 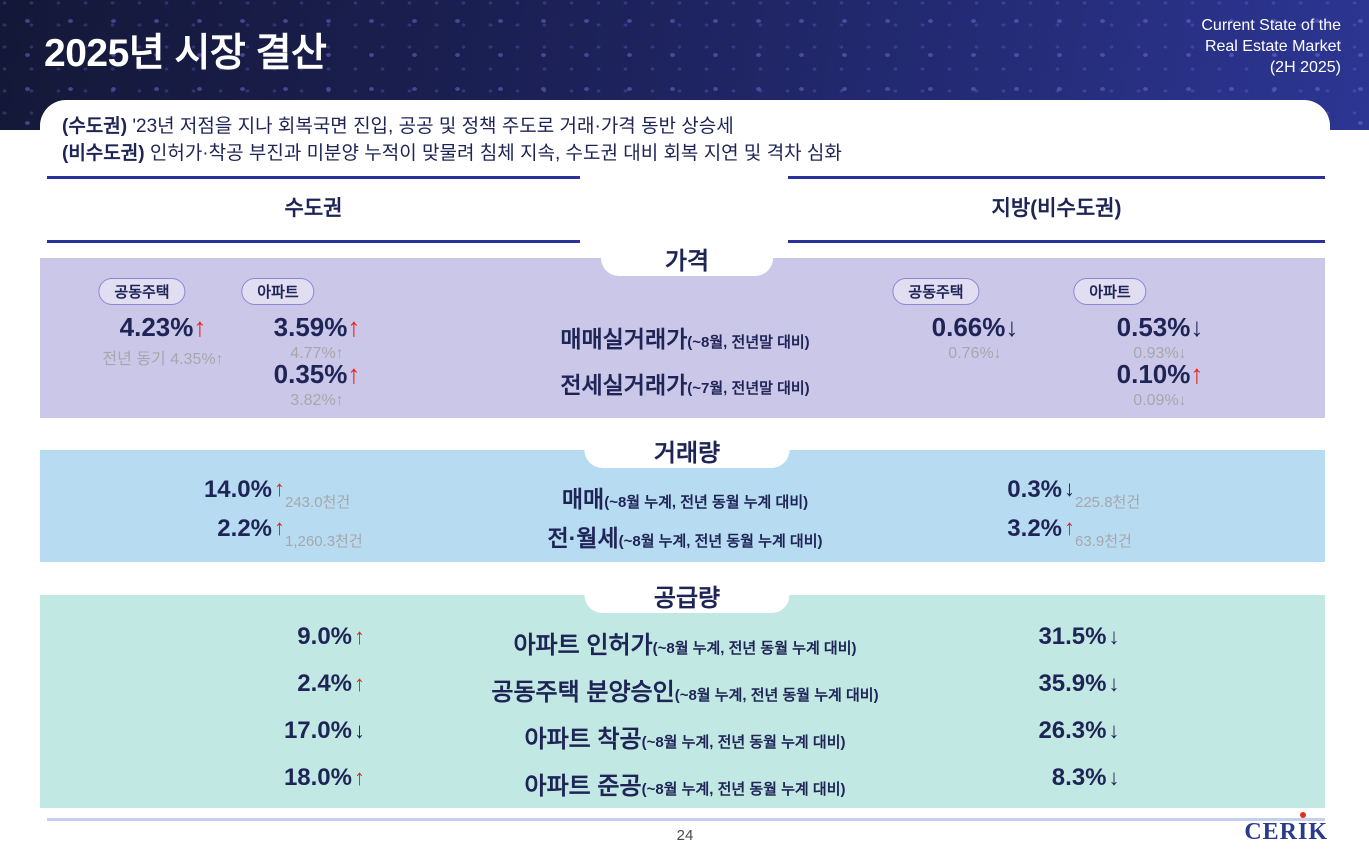 I want to click on divider-bottom-right, so click(x=1056, y=241).